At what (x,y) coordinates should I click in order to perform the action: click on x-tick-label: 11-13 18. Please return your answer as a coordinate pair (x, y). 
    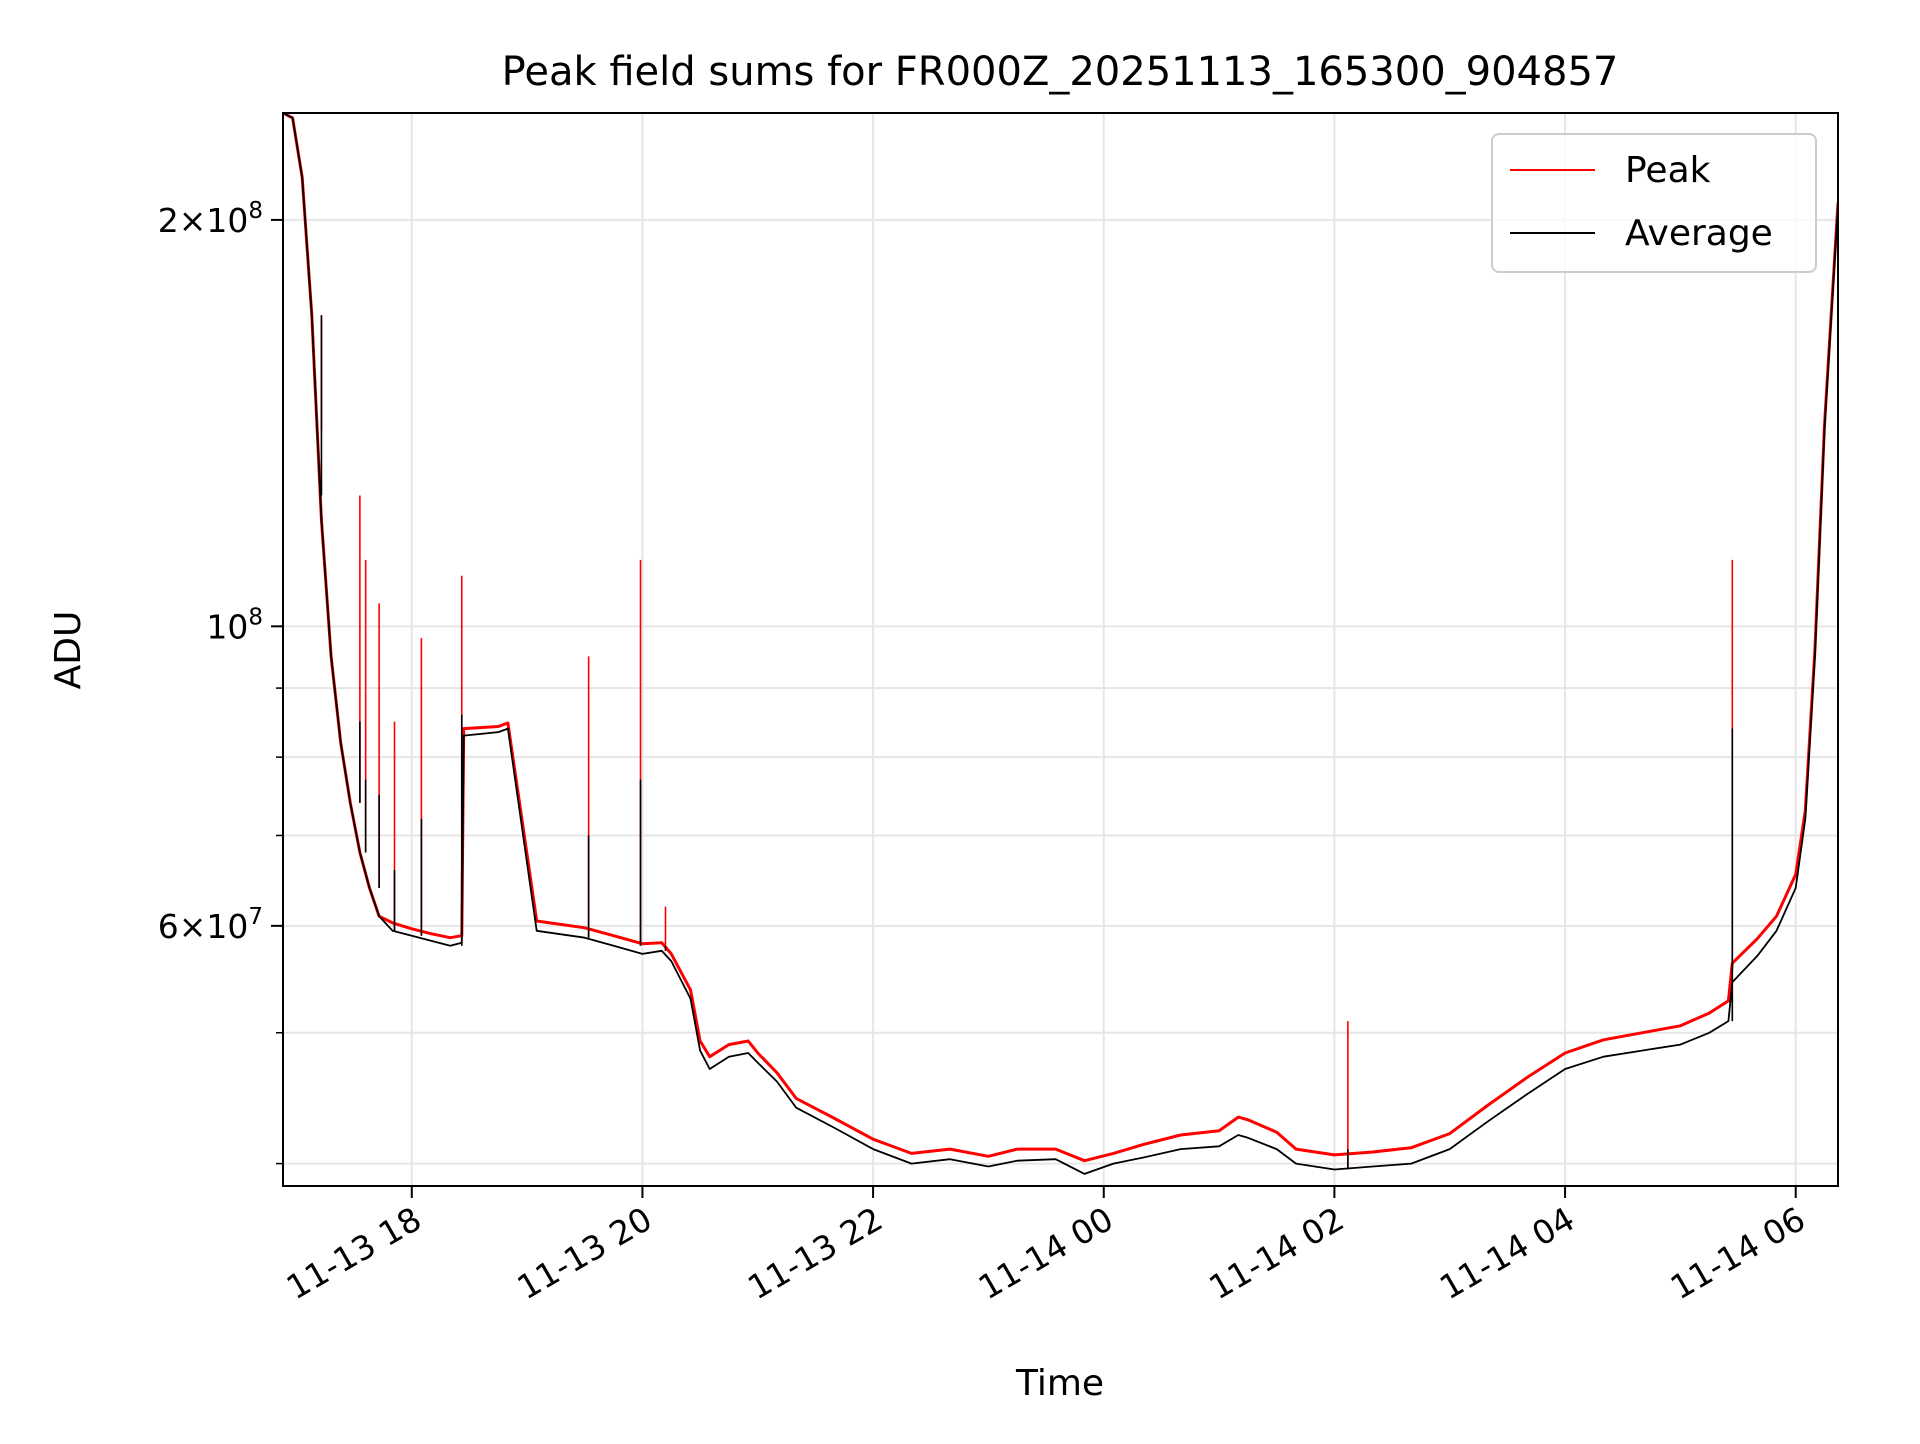
    Looking at the image, I should click on (354, 1253).